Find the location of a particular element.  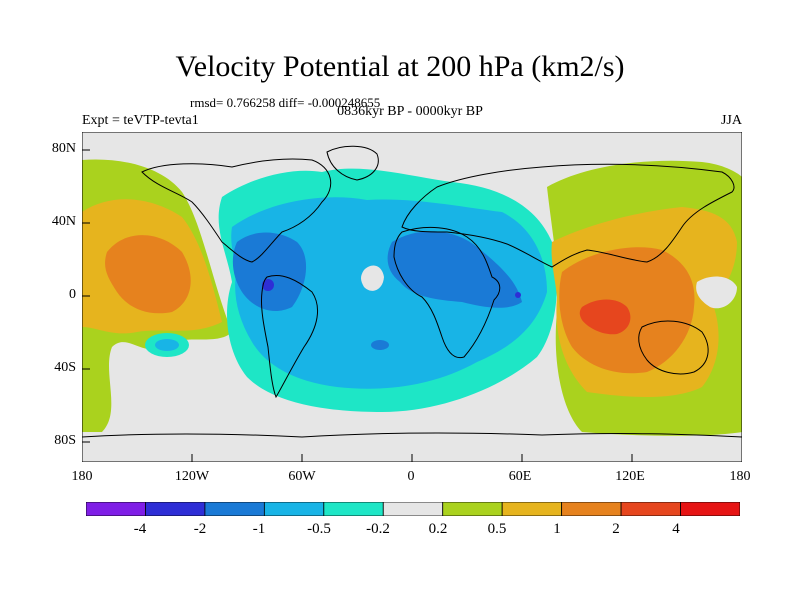

season-label: JJA is located at coordinates (731, 120).